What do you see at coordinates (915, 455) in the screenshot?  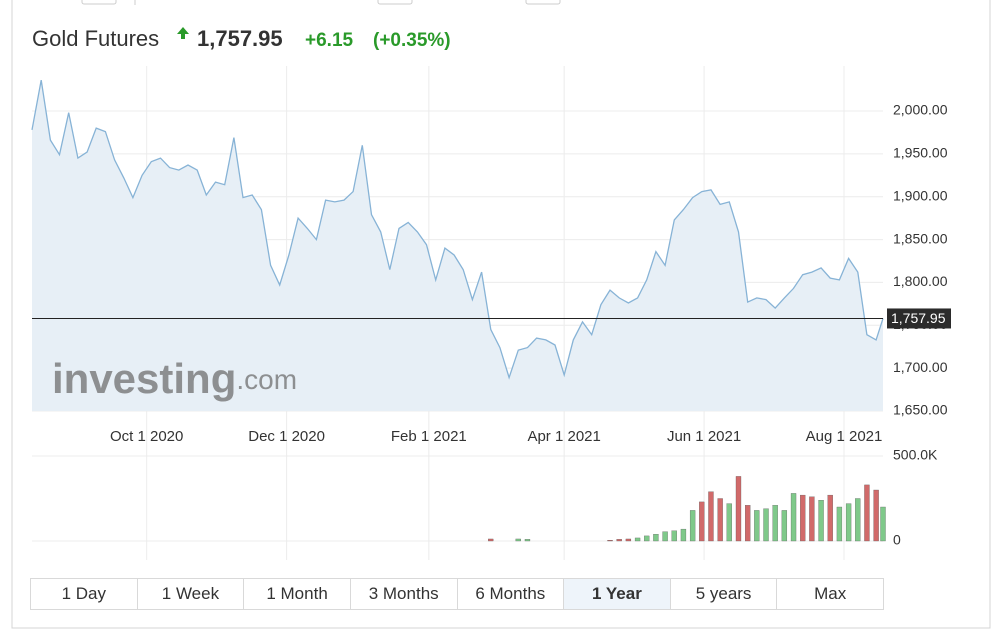 I see `y2-tick-label: 500.0K` at bounding box center [915, 455].